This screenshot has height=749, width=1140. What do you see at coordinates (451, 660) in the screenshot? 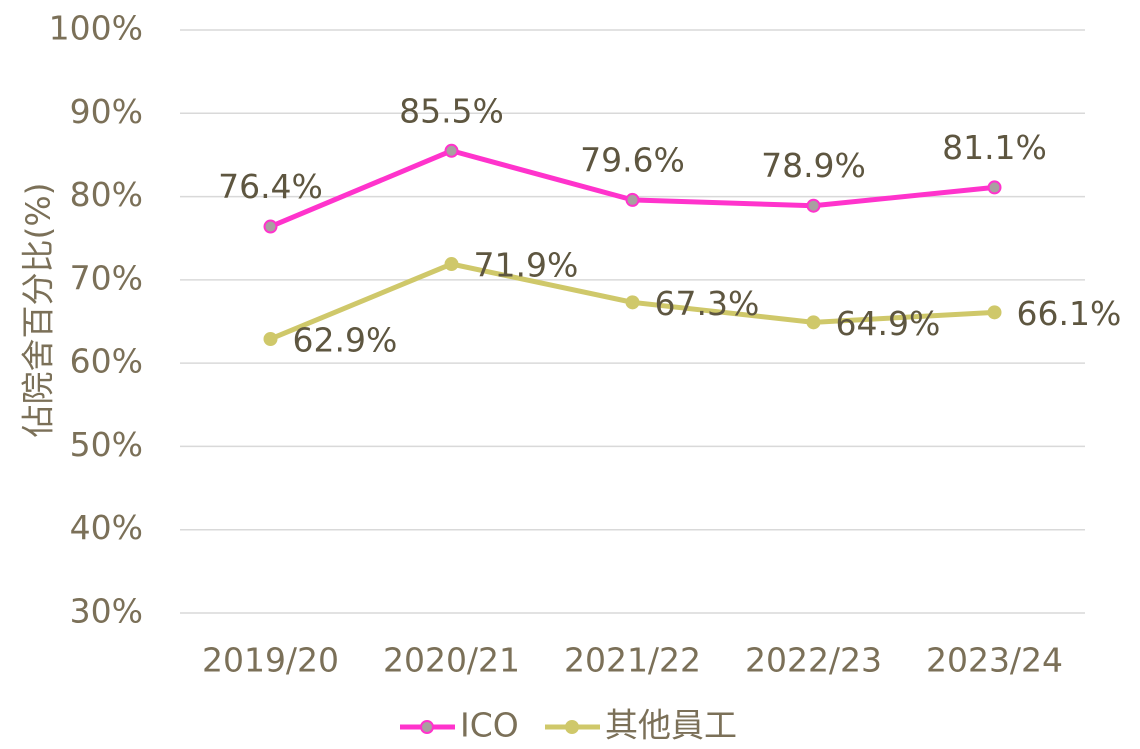
I see `x-tick-label: 2020/21` at bounding box center [451, 660].